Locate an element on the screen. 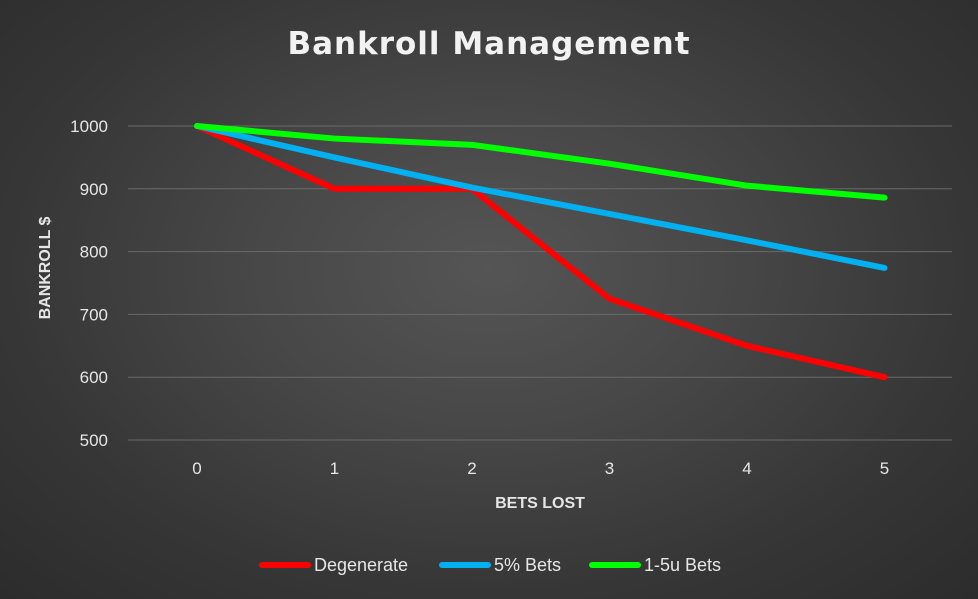  legend-label: Degenerate is located at coordinates (361, 565).